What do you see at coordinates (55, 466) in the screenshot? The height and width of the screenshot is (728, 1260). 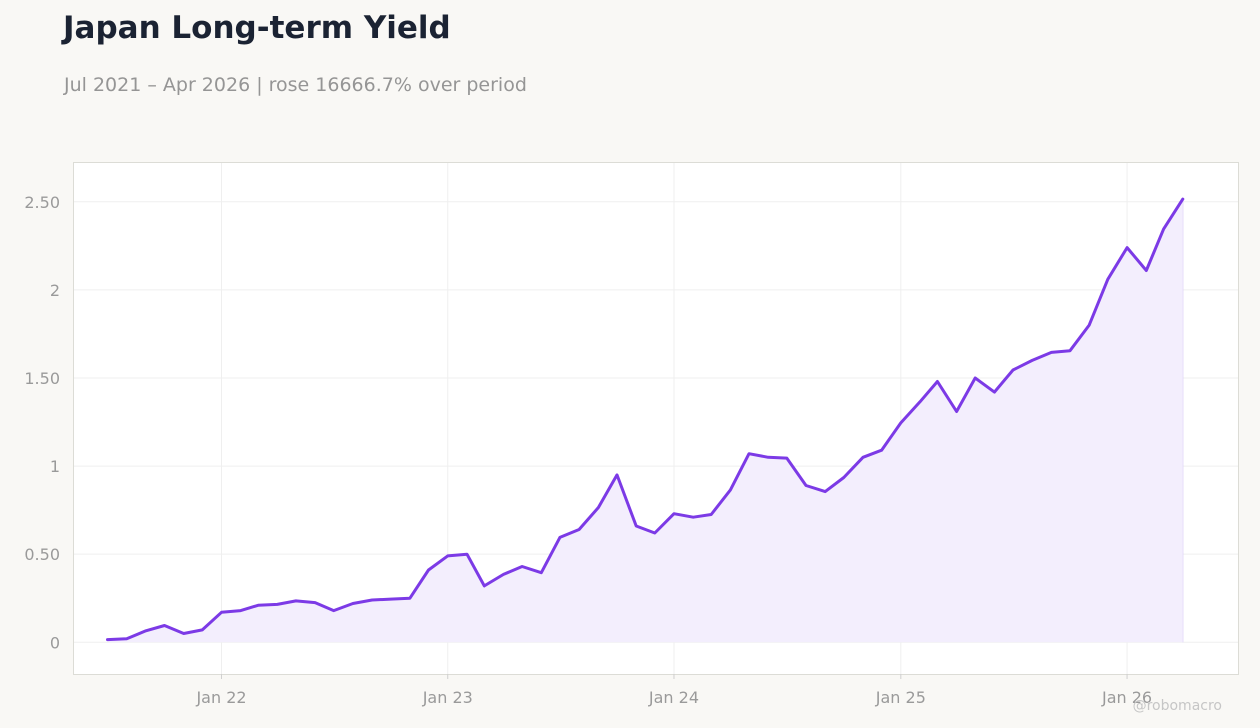 I see `y-tick-label: 1` at bounding box center [55, 466].